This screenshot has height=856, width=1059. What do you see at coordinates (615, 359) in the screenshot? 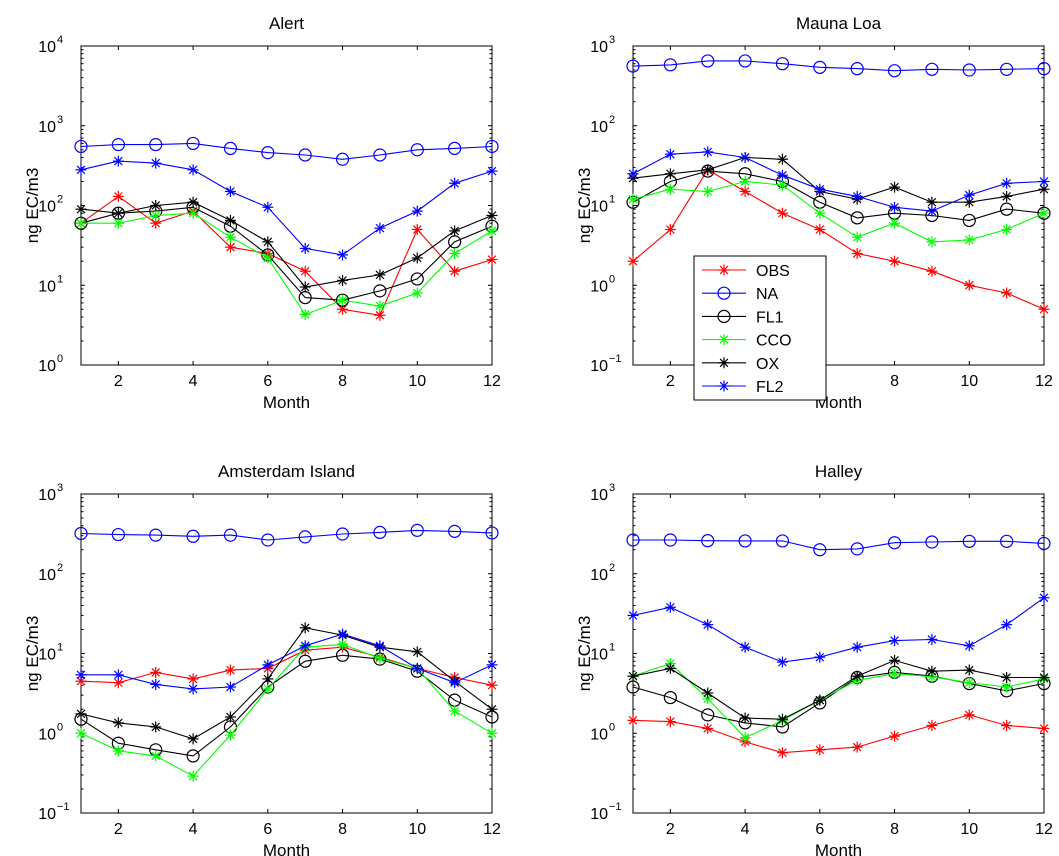
I see `y-tick-exponent: −1` at bounding box center [615, 359].